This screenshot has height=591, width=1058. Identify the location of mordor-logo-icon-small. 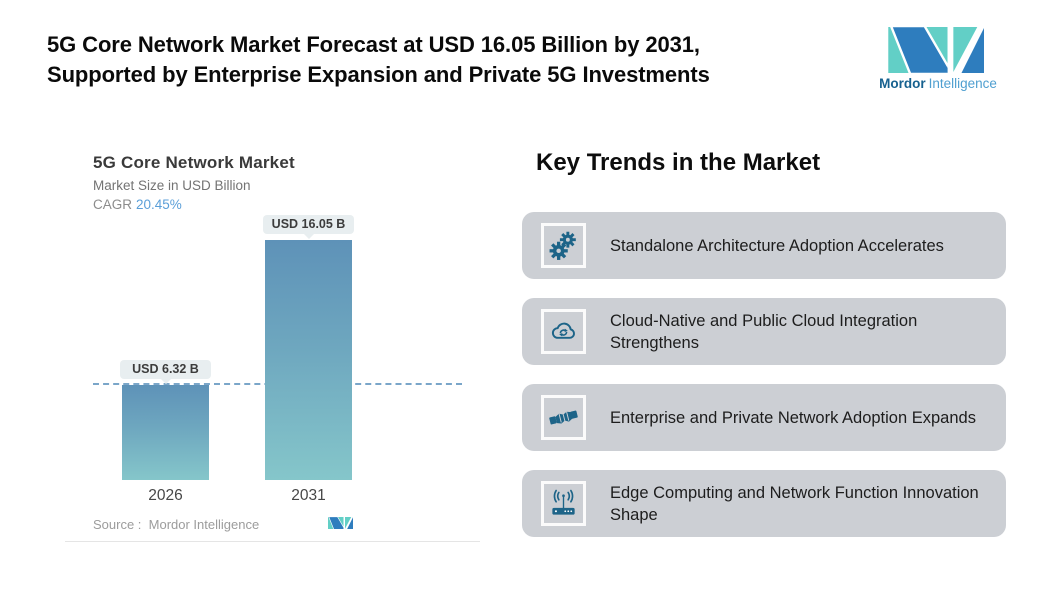
(340, 523).